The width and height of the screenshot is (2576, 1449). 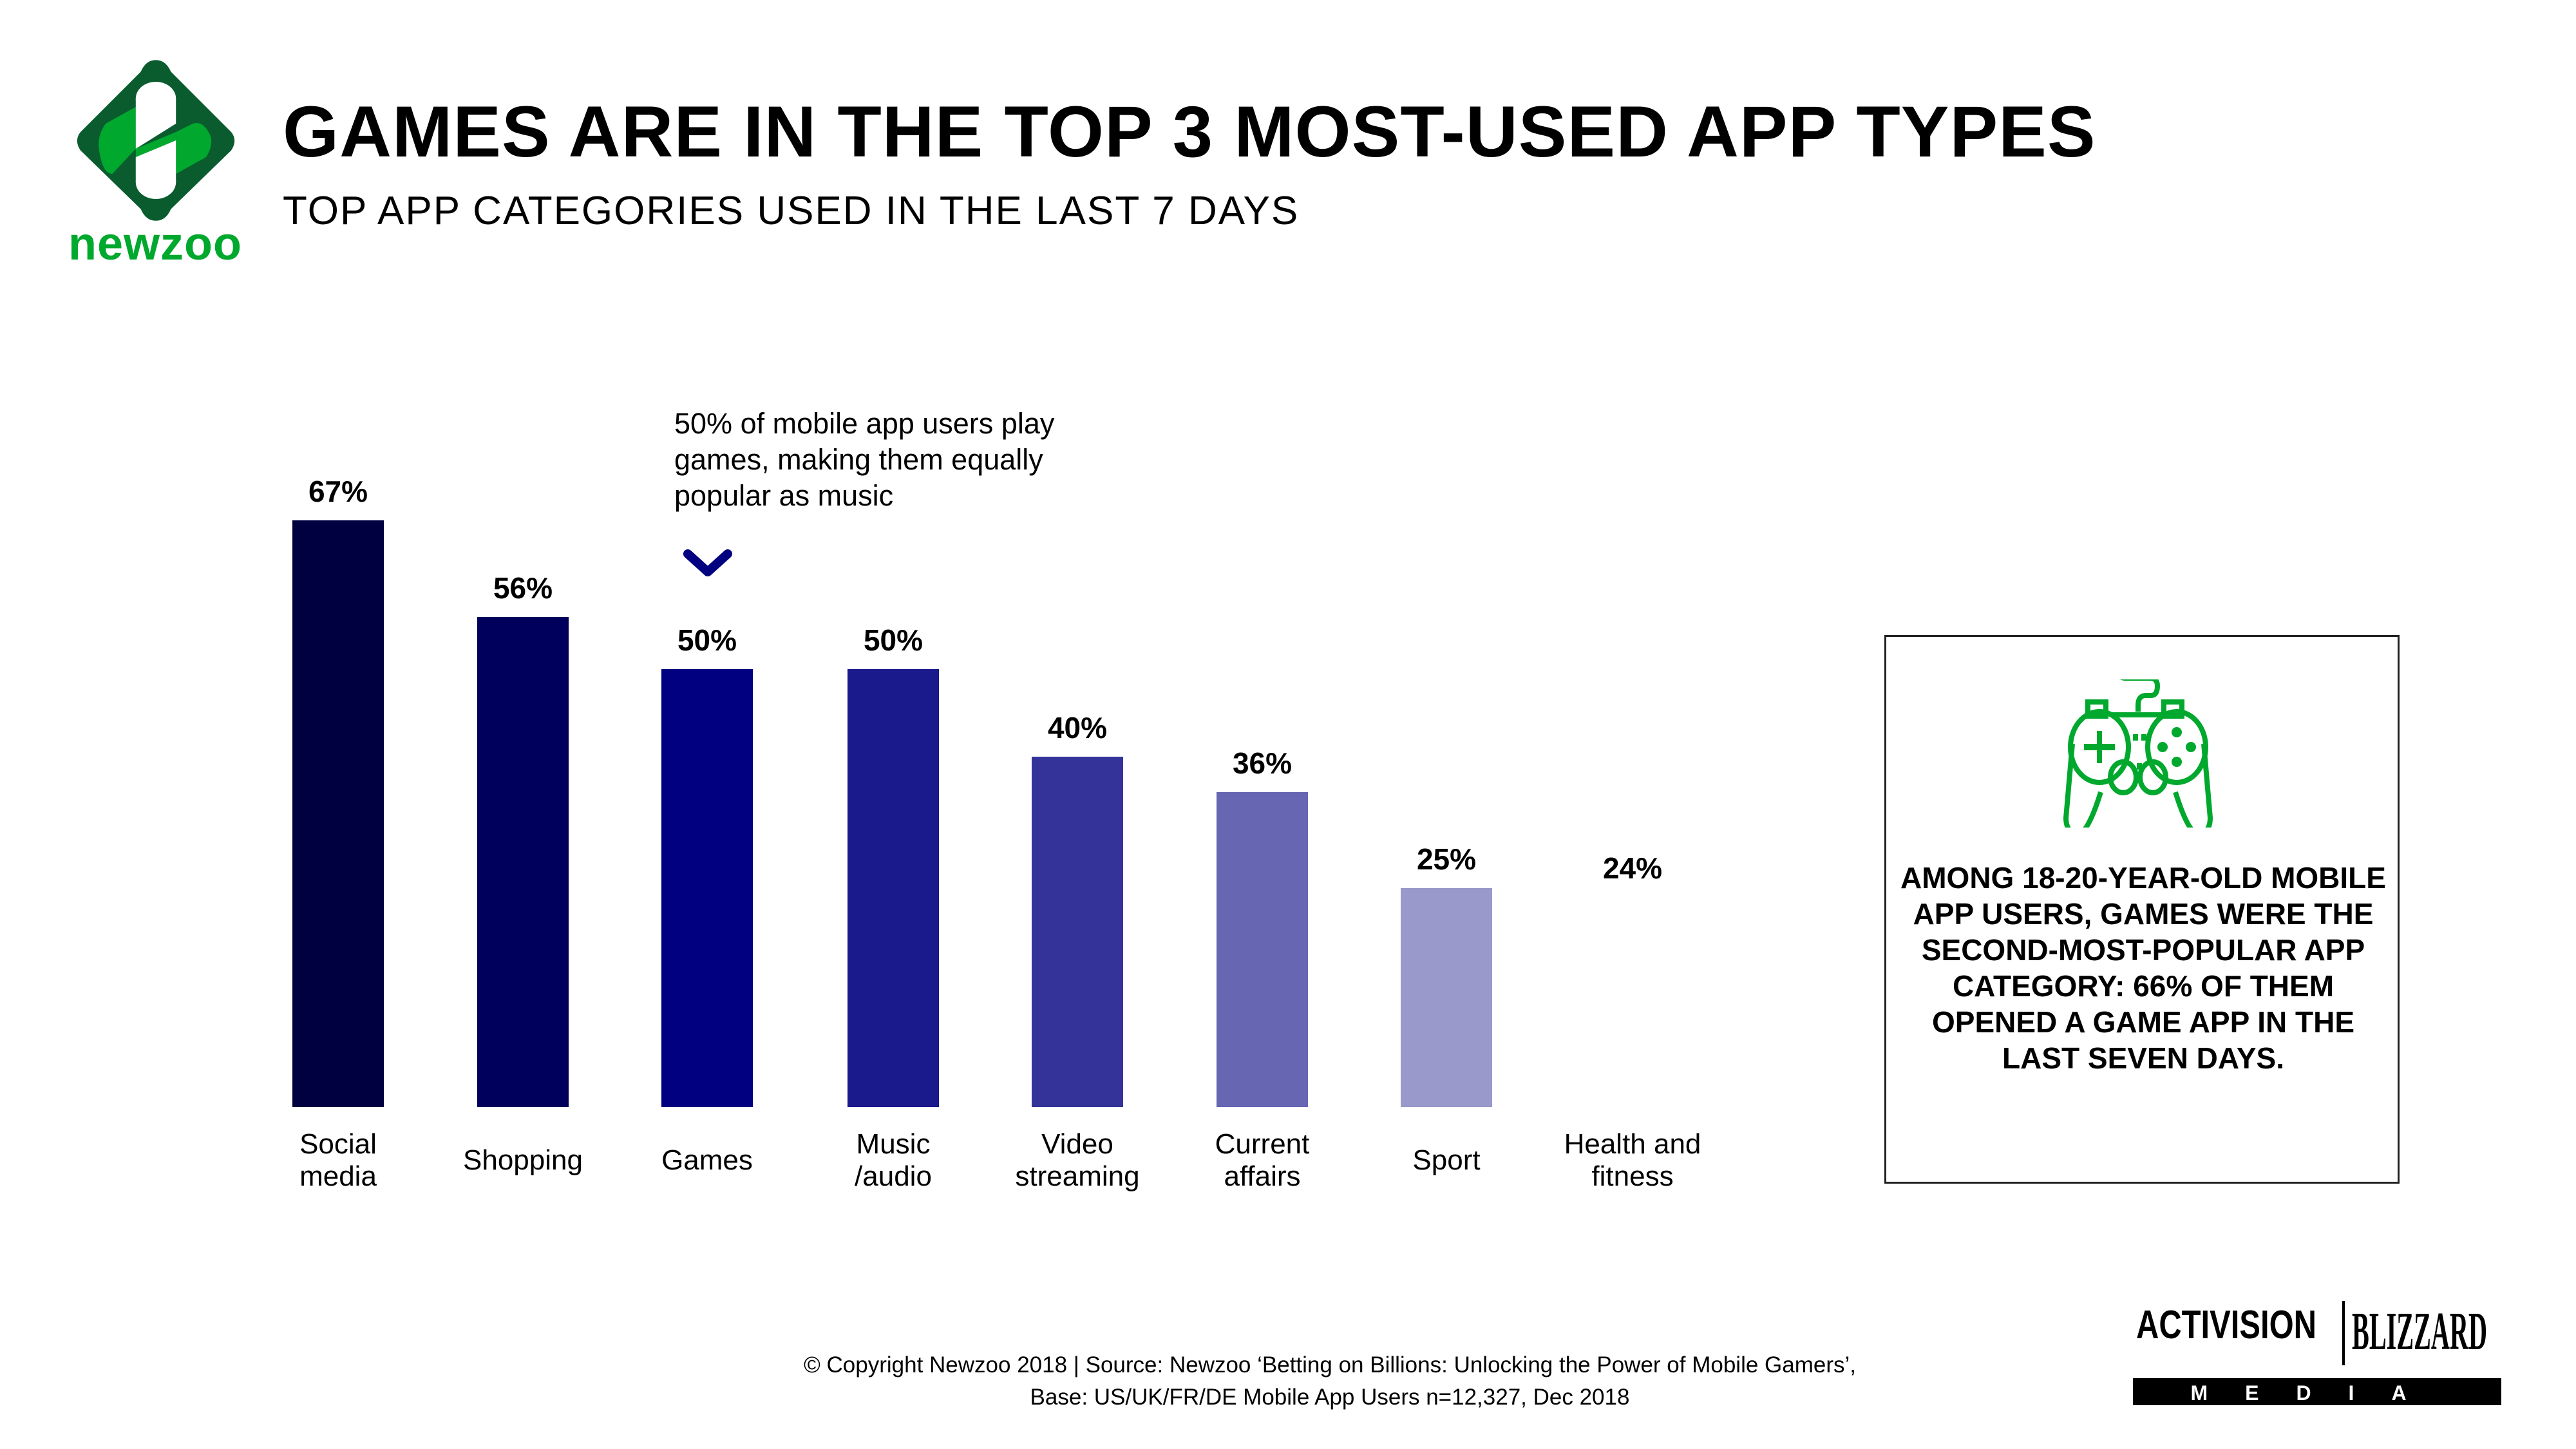 I want to click on category-label-line: fitness, so click(x=1632, y=1176).